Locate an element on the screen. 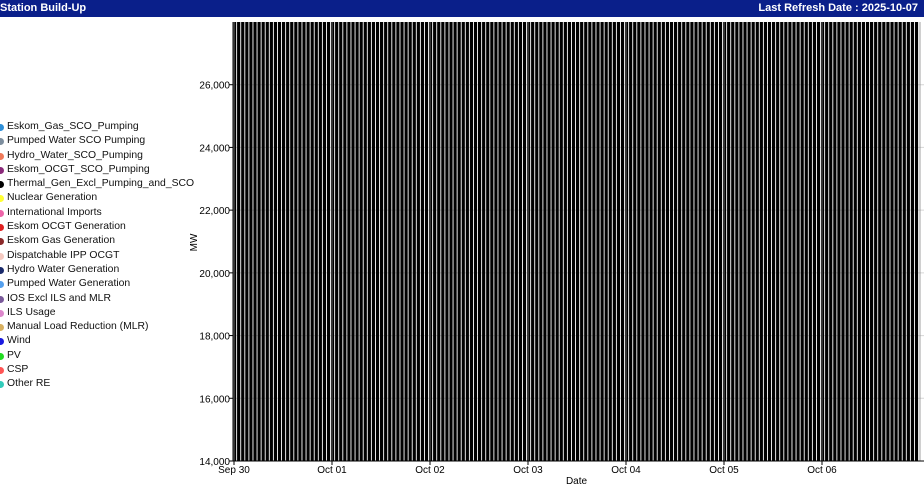 Image resolution: width=924 pixels, height=485 pixels. legend-label: Dispatchable IPP OCGT is located at coordinates (63, 255).